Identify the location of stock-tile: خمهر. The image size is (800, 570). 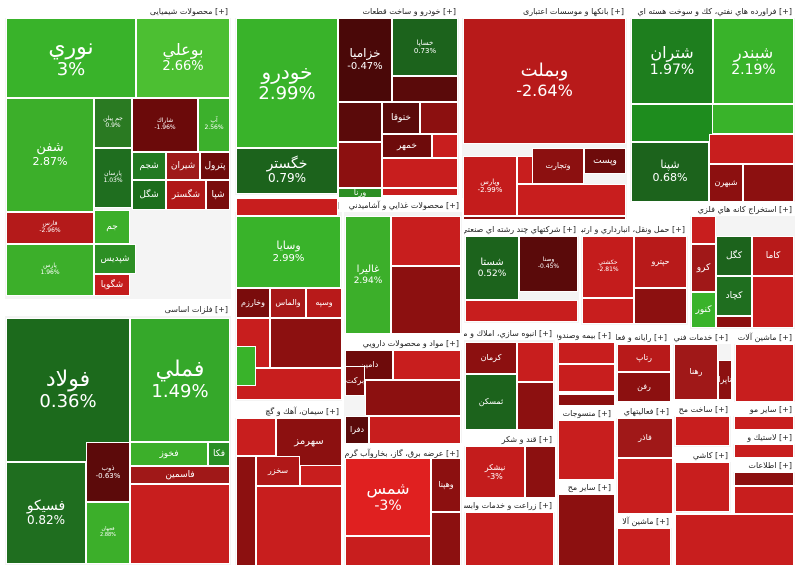
(407, 146).